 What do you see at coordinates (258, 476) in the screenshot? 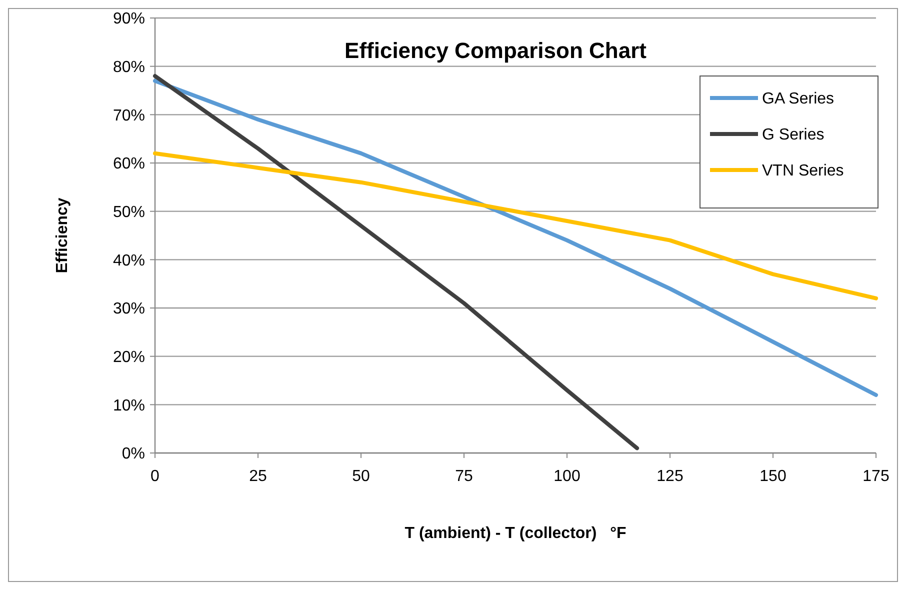
I see `x-tick-label: 25` at bounding box center [258, 476].